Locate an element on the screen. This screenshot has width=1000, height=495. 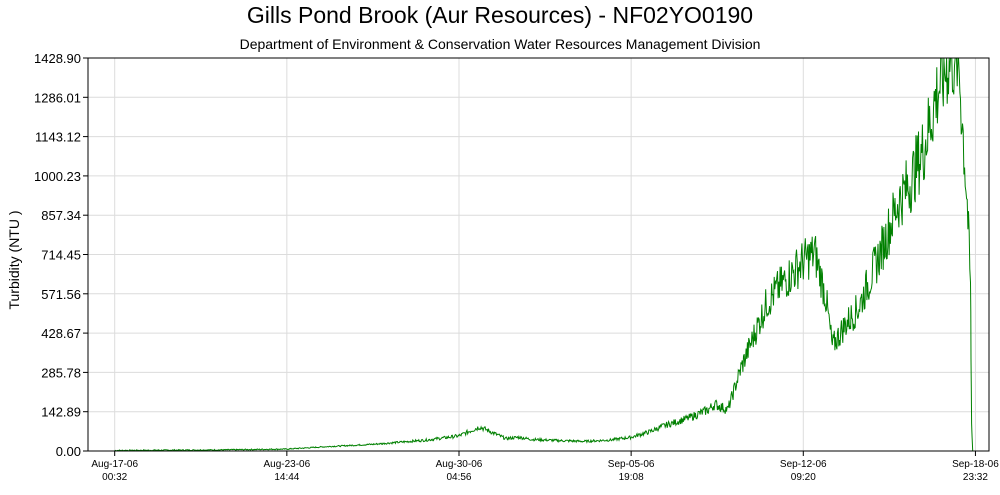
y-tick-label: 571.56 is located at coordinates (61, 294).